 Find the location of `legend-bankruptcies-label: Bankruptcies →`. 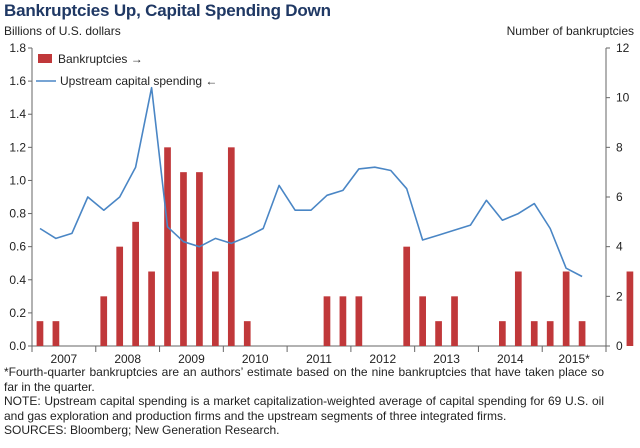

legend-bankruptcies-label: Bankruptcies → is located at coordinates (100, 59).